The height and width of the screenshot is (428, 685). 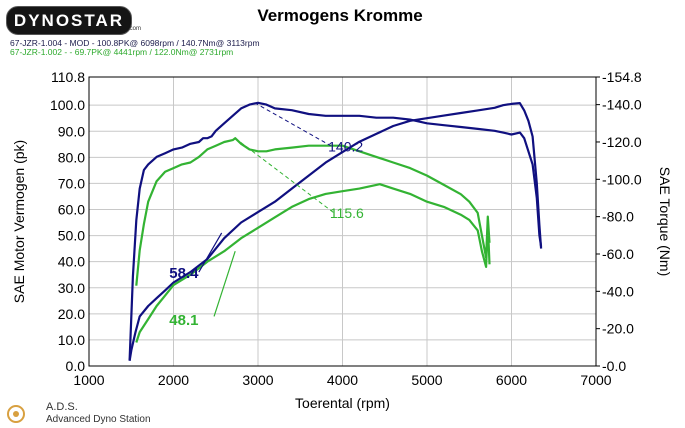 What do you see at coordinates (618, 217) in the screenshot?
I see `y2-tick-label: -80.0` at bounding box center [618, 217].